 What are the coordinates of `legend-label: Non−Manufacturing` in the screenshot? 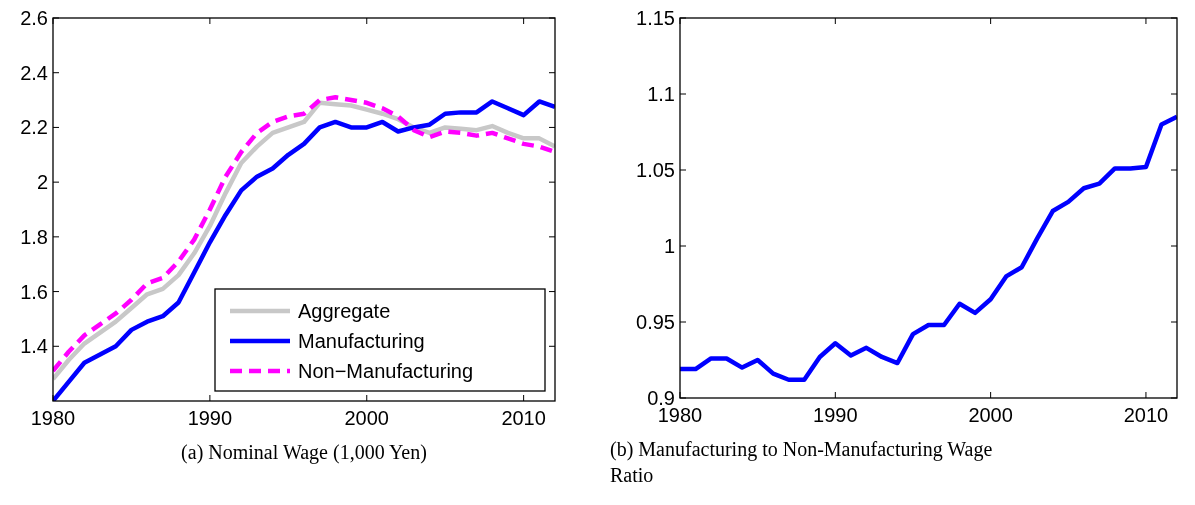 It's located at (386, 371).